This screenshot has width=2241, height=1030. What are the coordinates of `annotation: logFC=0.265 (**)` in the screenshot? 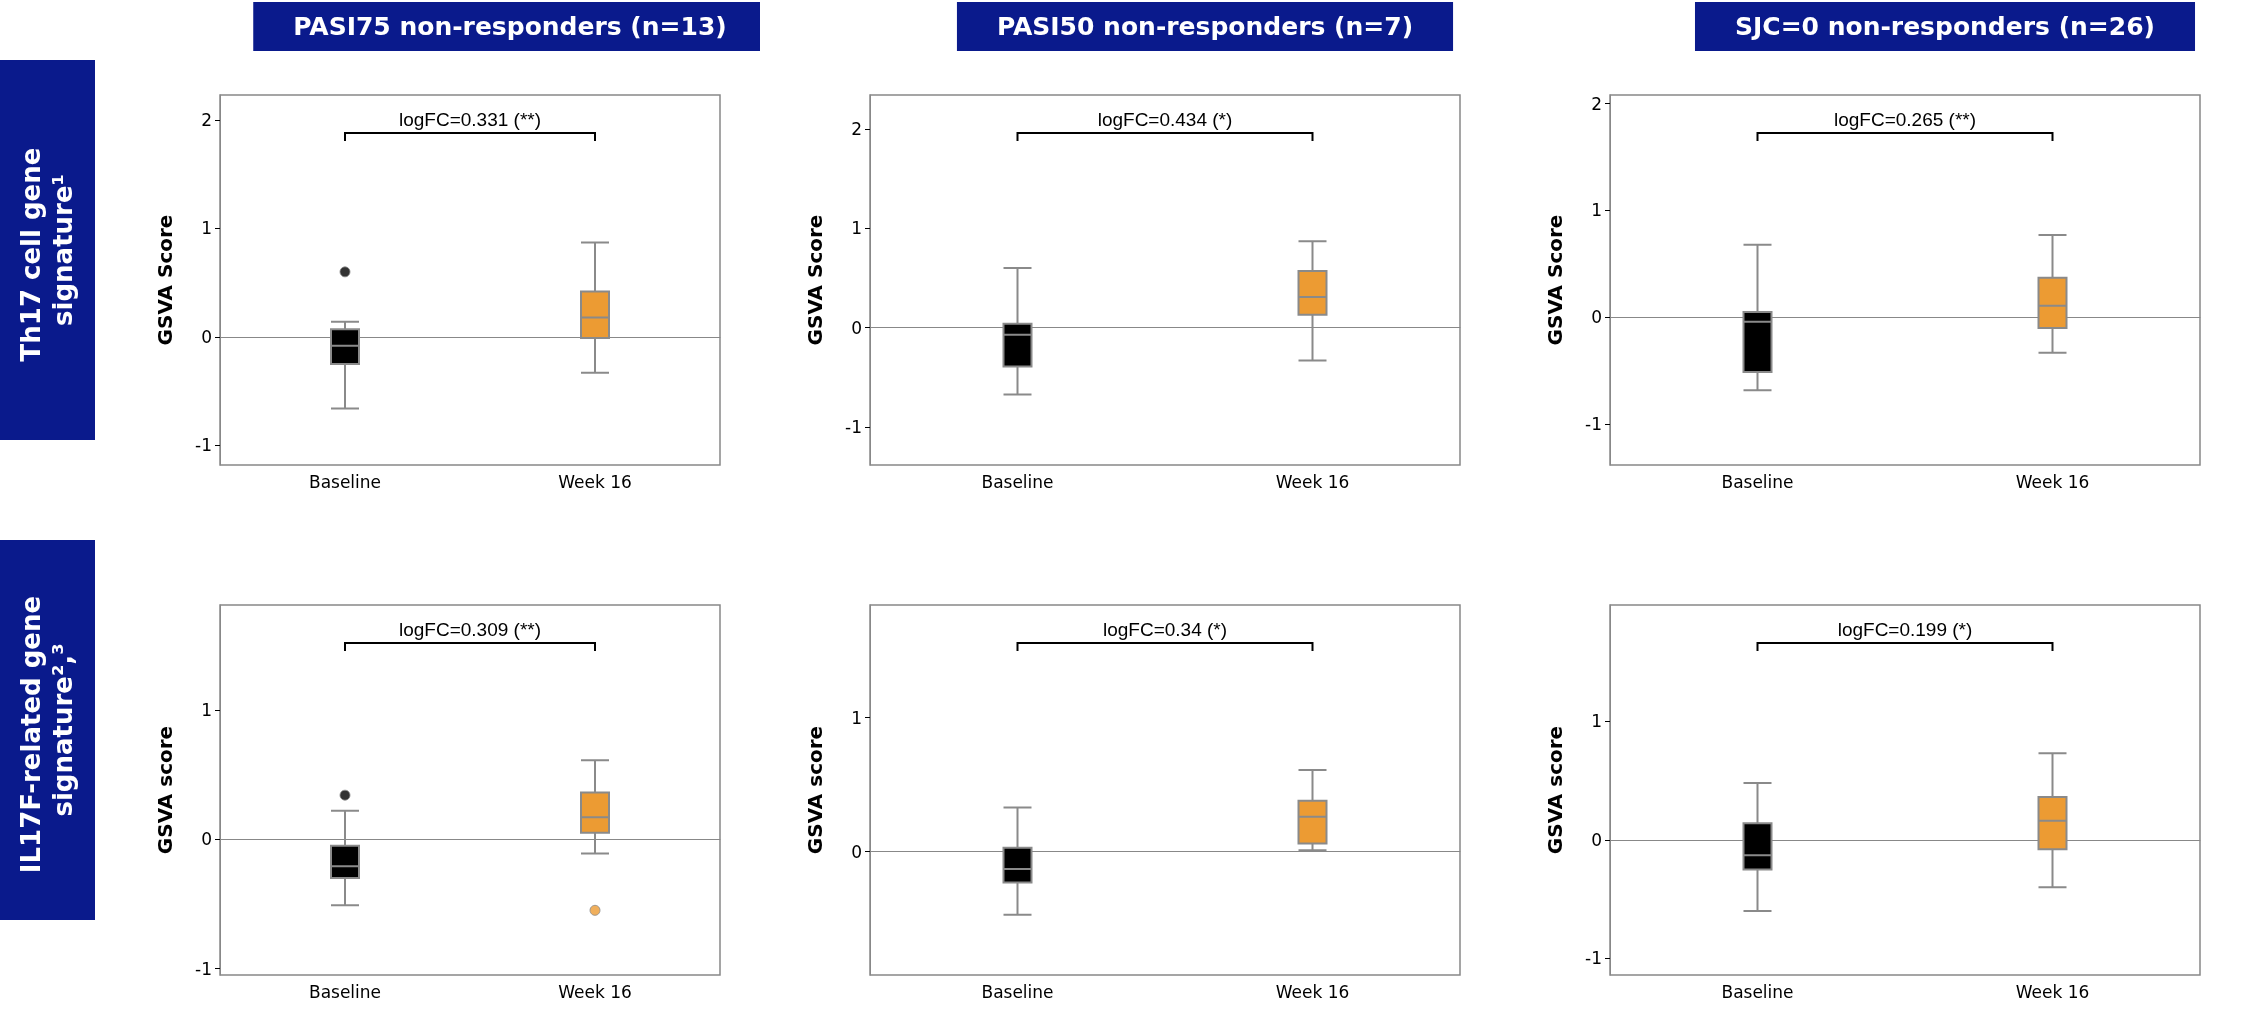 It's located at (1905, 119).